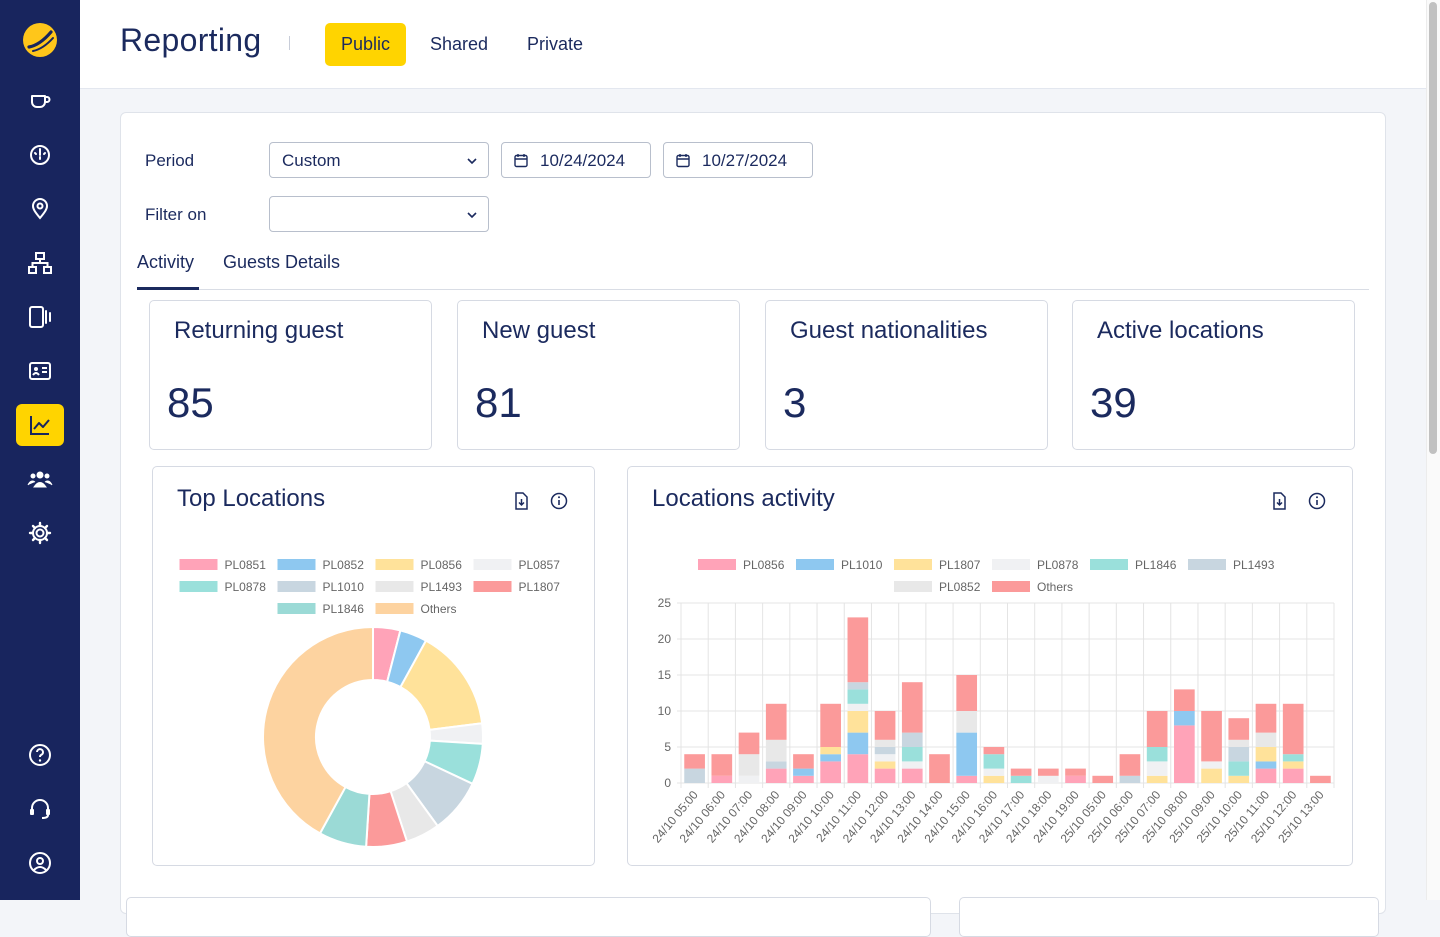  What do you see at coordinates (40, 155) in the screenshot?
I see `sidebar-item-dashboard` at bounding box center [40, 155].